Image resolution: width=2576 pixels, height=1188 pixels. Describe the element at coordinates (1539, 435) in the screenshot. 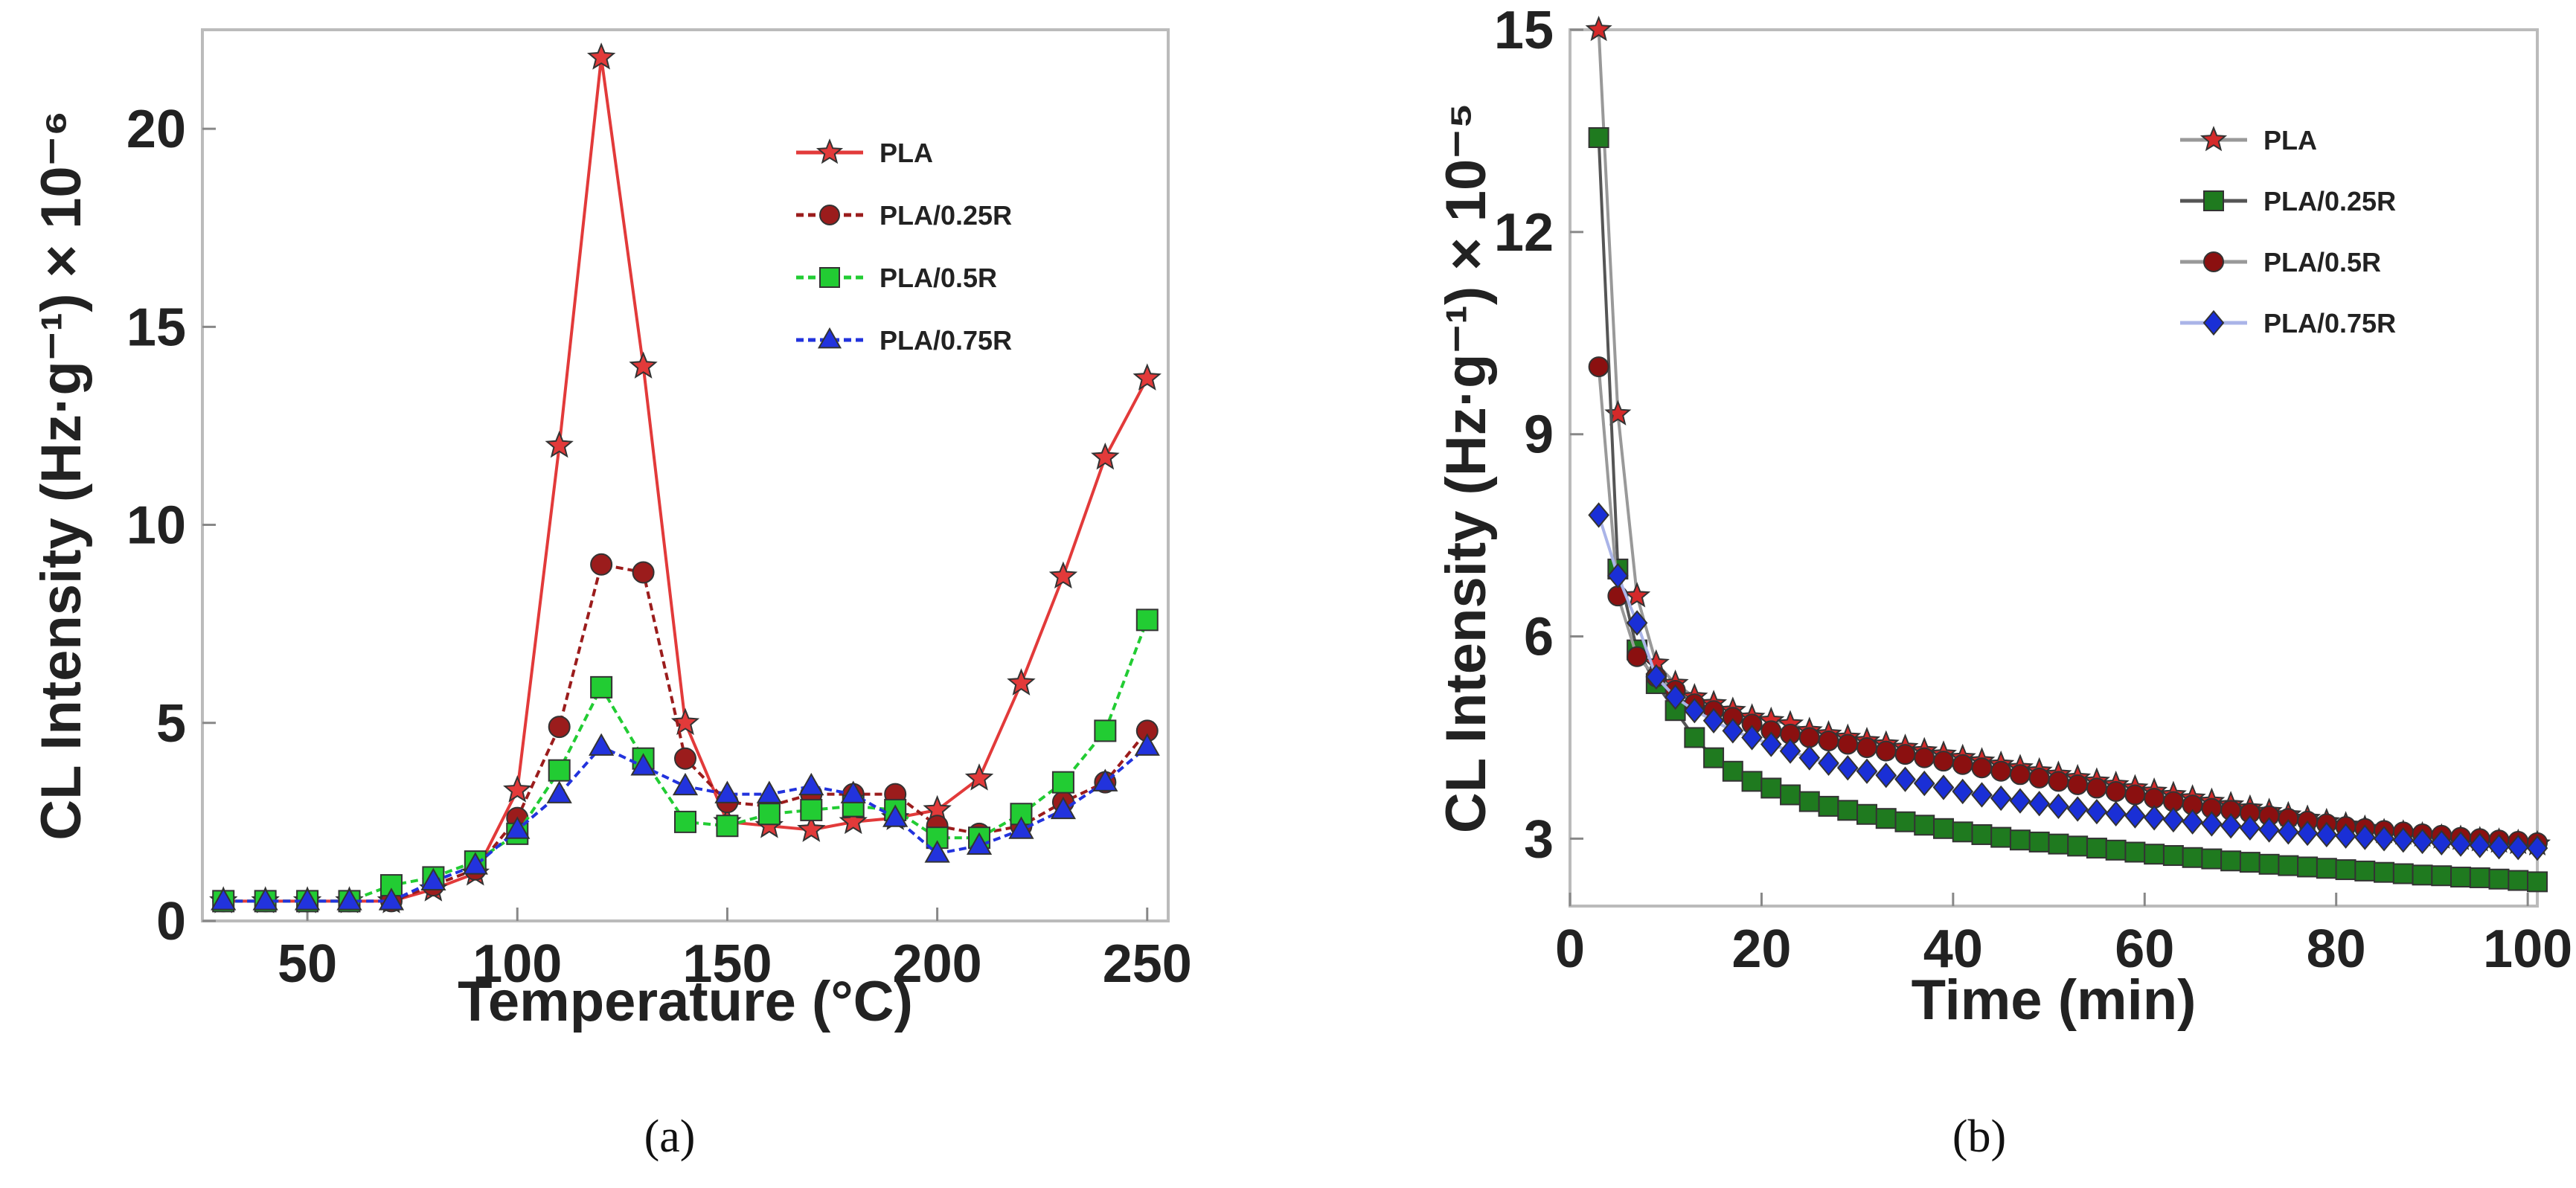

I see `y-tick-label: 9` at that location.